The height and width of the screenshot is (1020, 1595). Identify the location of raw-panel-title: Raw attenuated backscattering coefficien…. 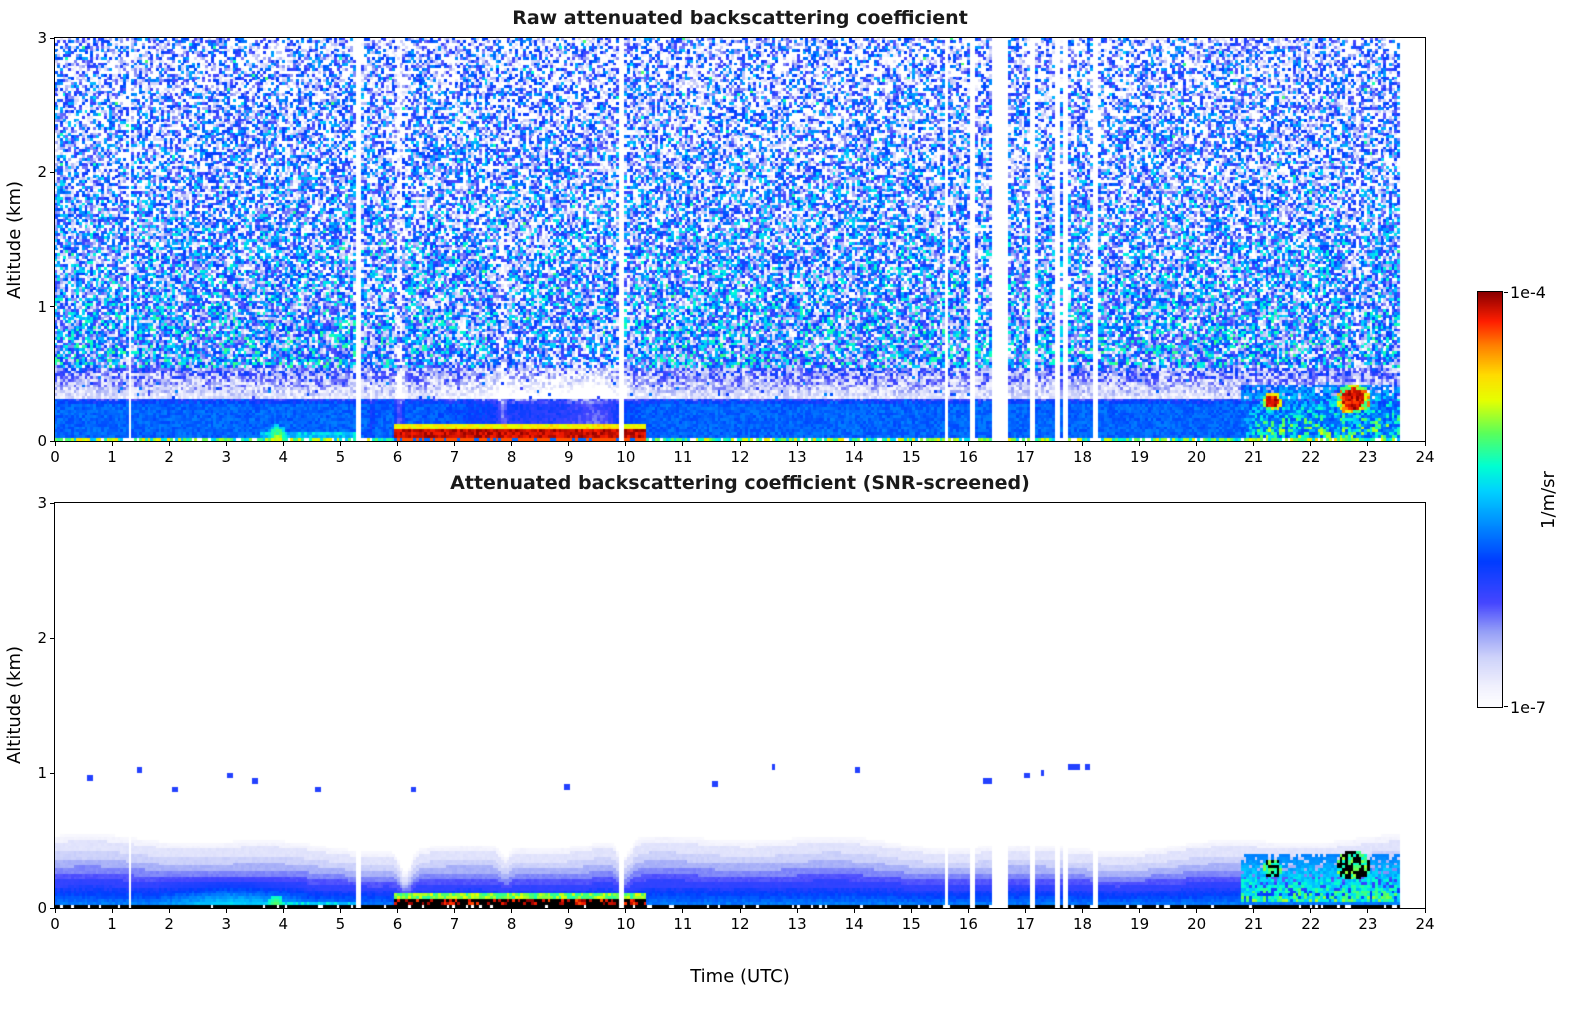
(740, 18).